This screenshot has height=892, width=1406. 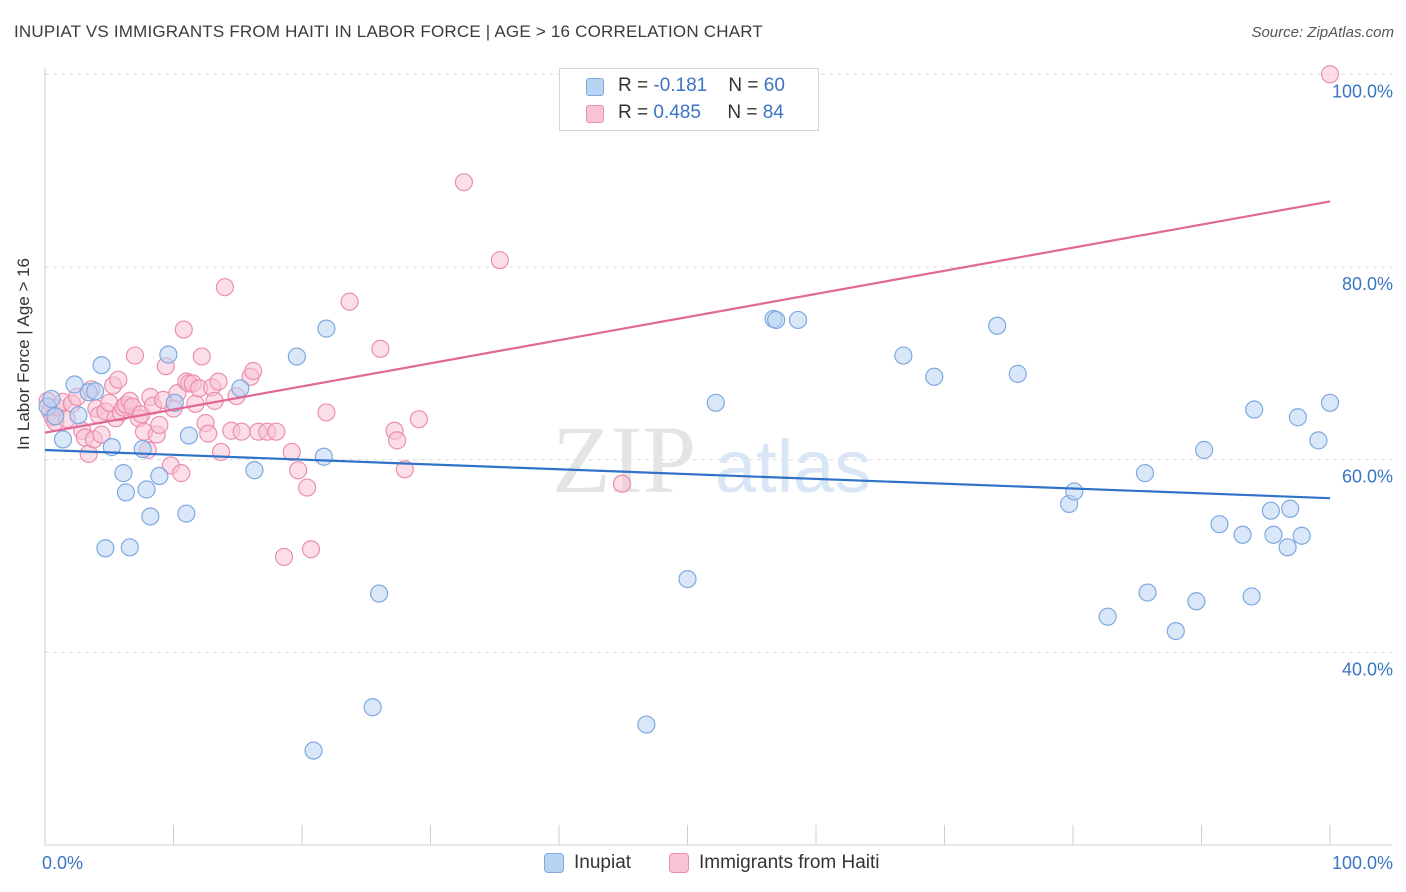 I want to click on legend-n-value-haiti: 84, so click(x=773, y=112).